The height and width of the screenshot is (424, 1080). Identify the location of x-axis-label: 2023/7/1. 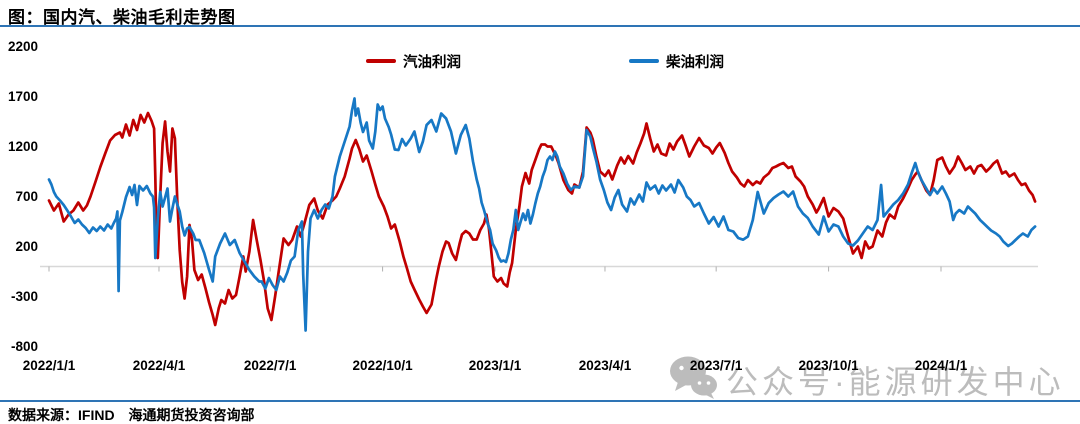
(716, 365).